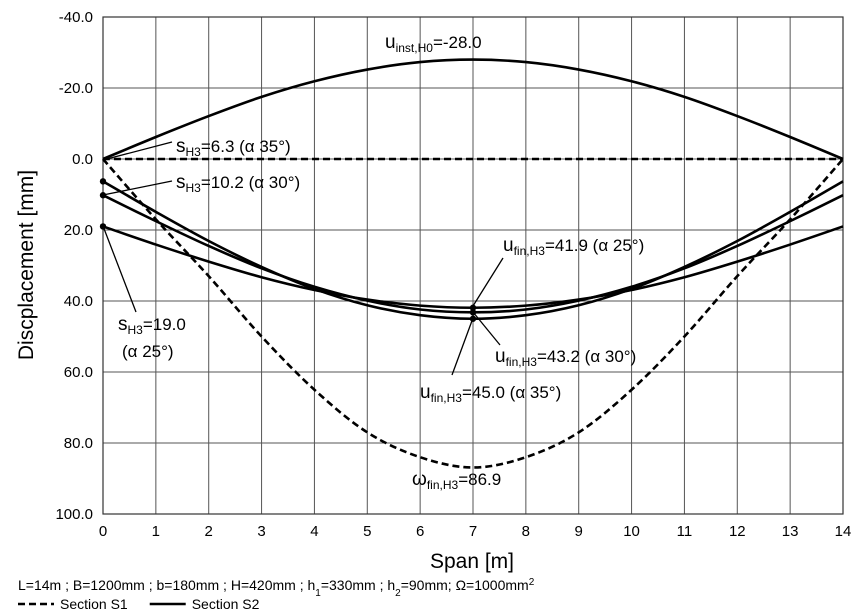  I want to click on annotation: sH3=19.0, so click(152, 325).